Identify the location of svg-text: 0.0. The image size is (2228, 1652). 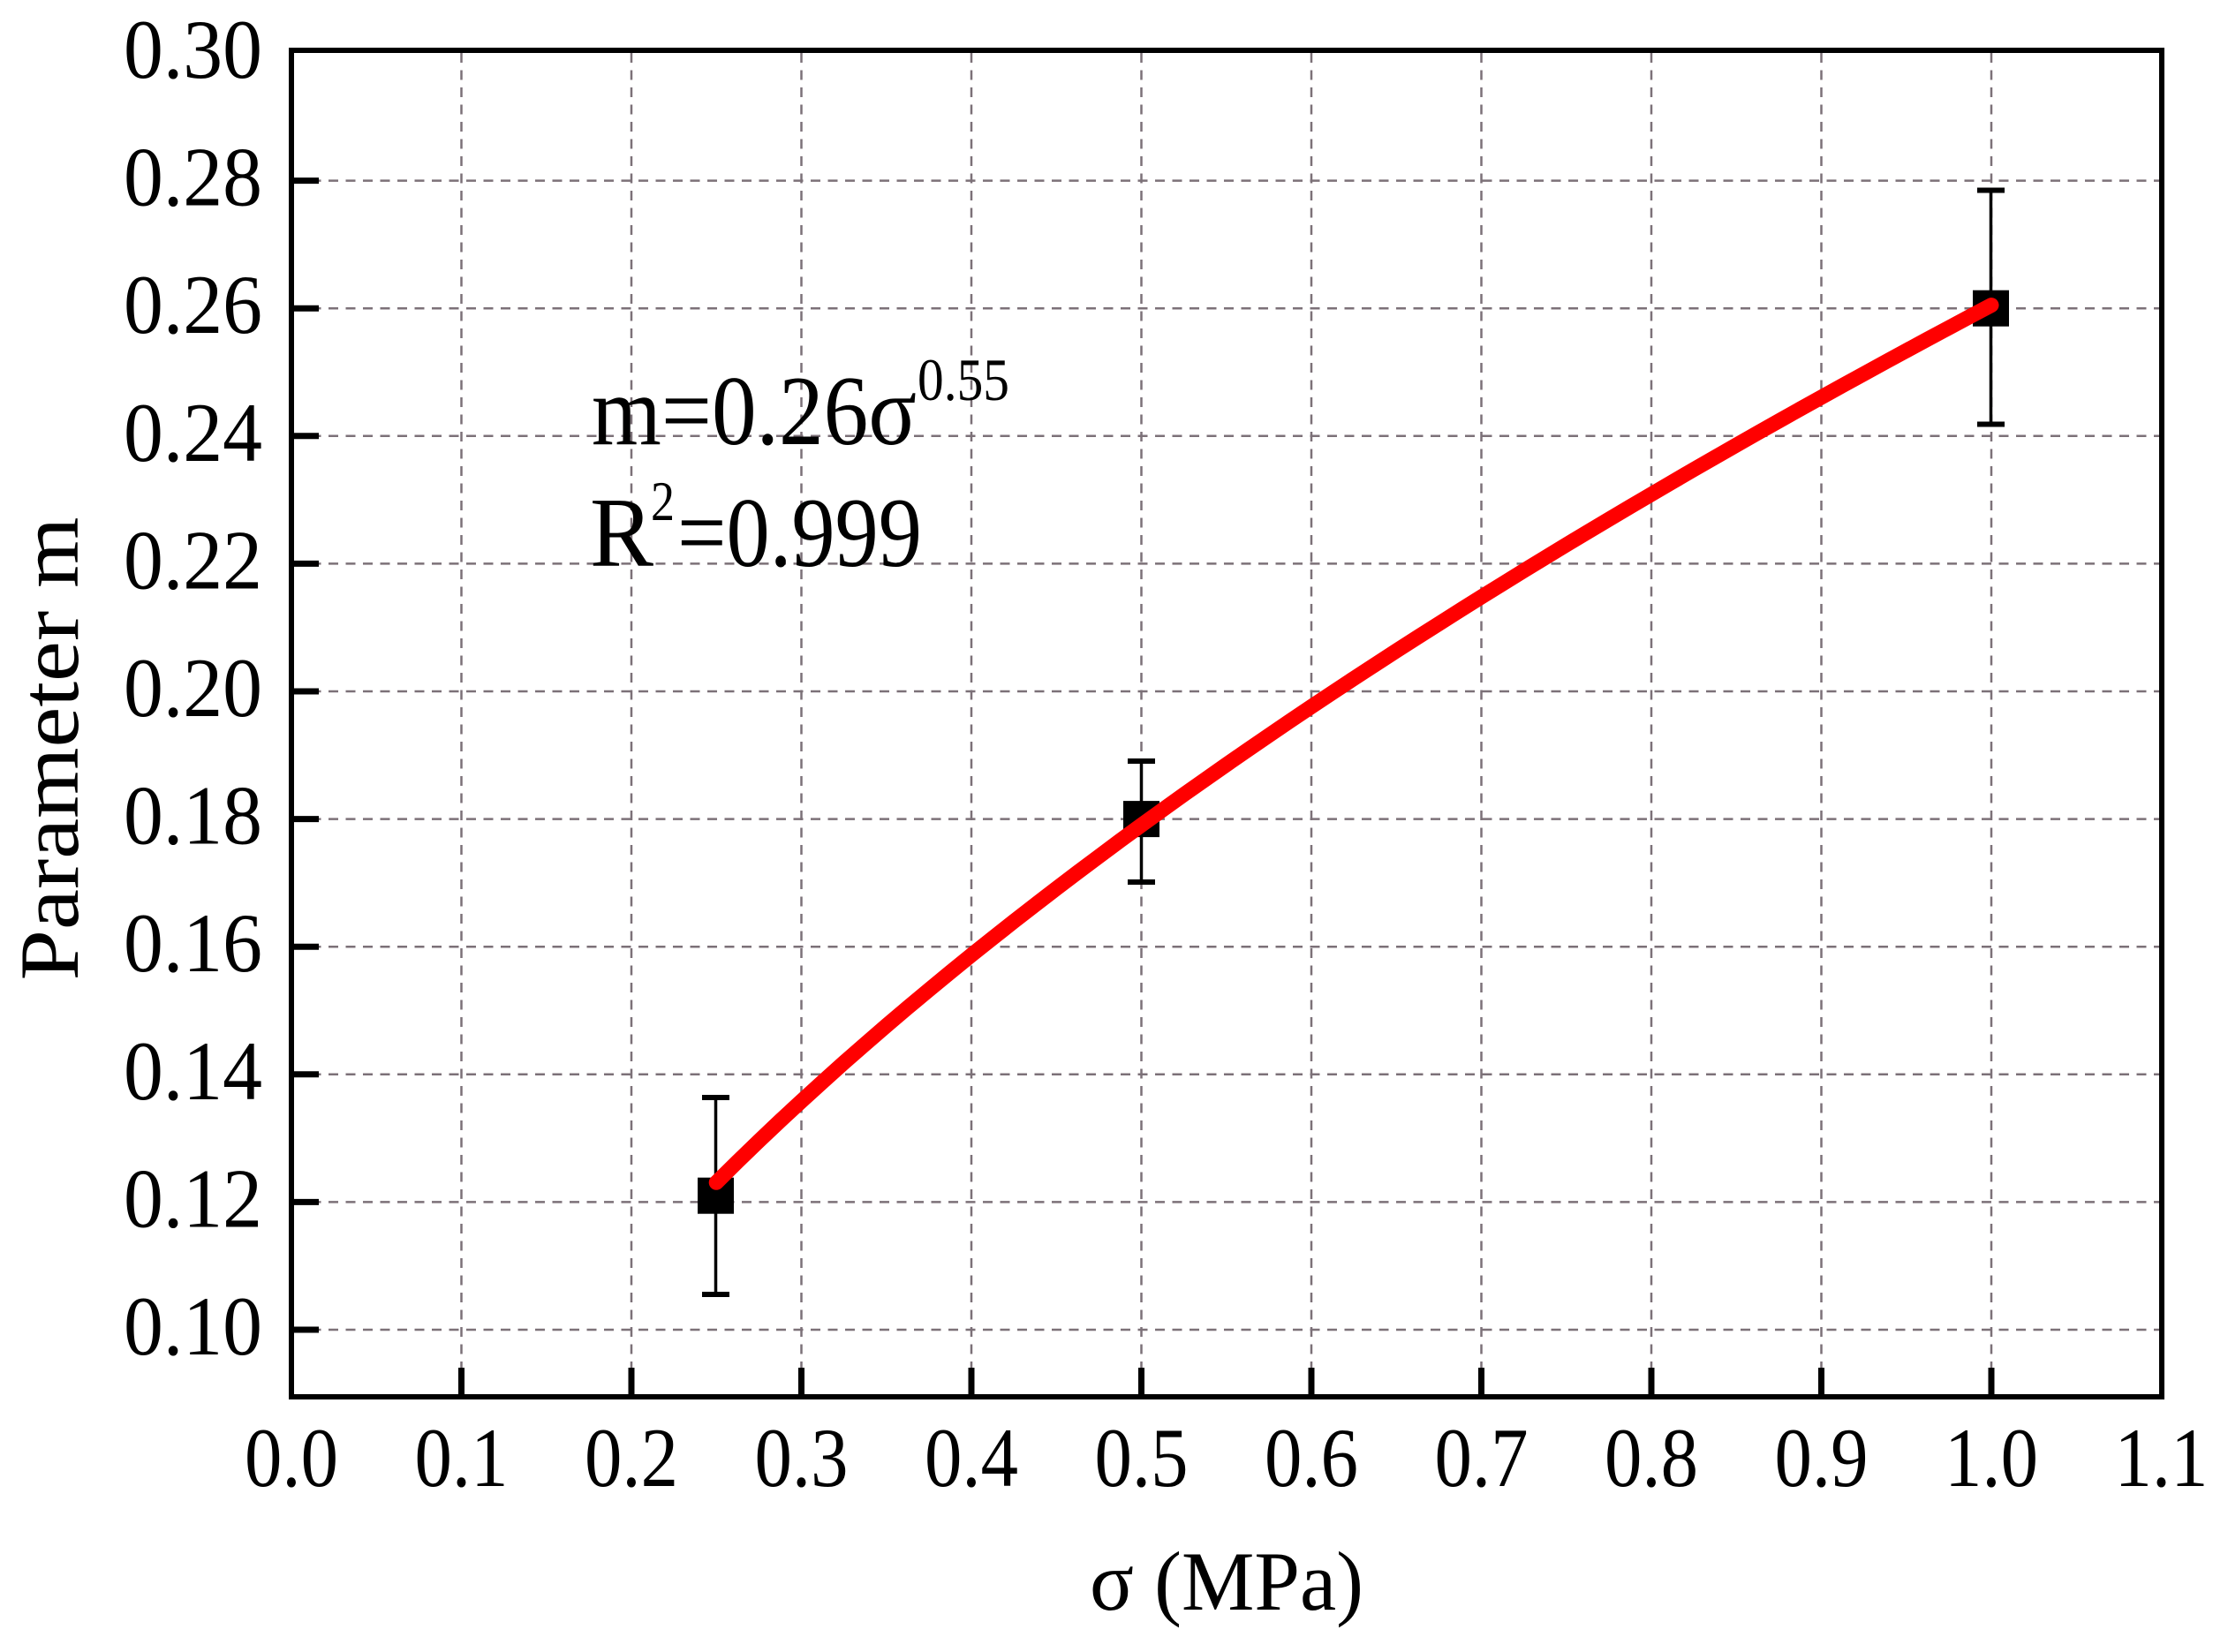
(291, 1458).